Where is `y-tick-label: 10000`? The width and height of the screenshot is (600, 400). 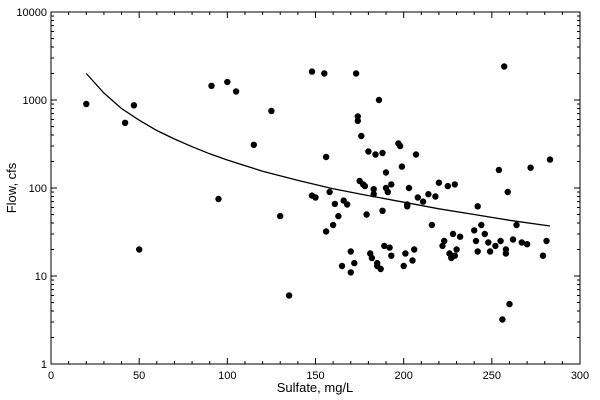
y-tick-label: 10000 is located at coordinates (31, 13).